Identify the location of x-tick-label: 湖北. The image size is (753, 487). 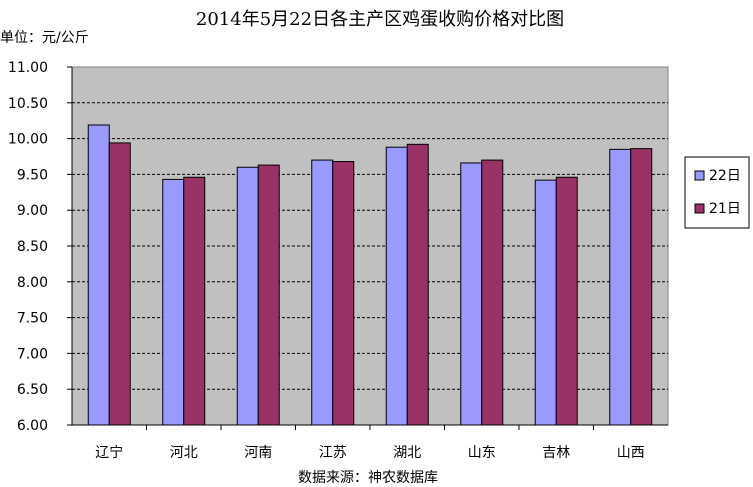
(407, 453).